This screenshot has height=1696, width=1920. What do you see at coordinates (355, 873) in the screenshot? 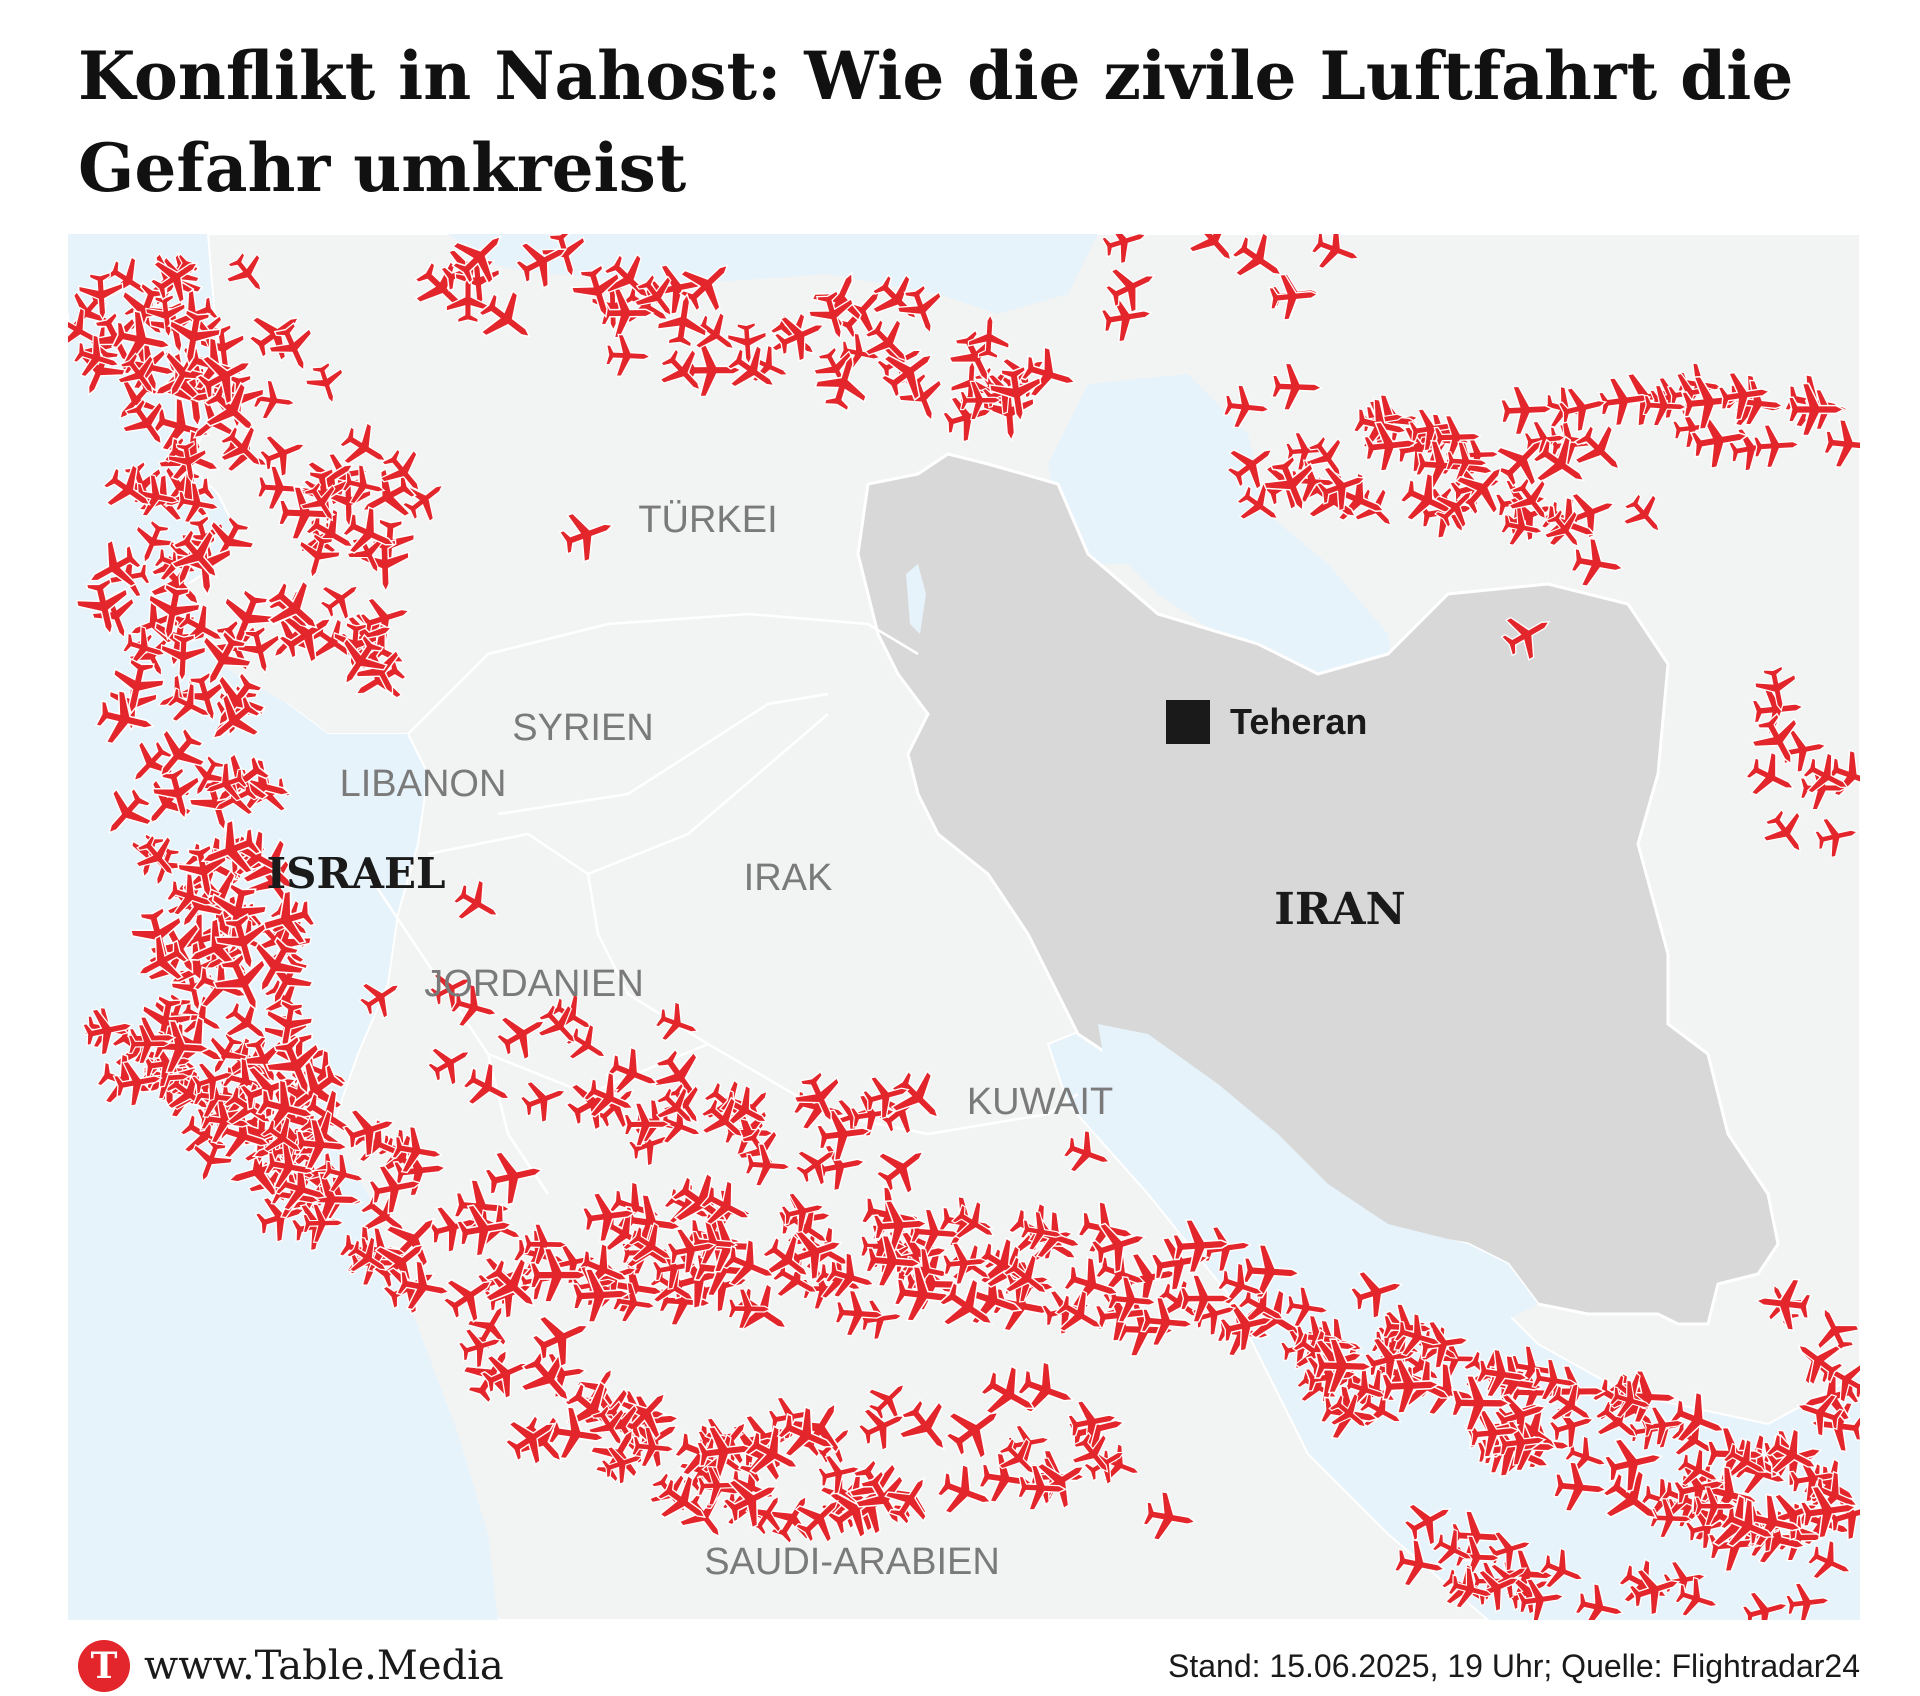
I see `label-israel: ISRAEL` at bounding box center [355, 873].